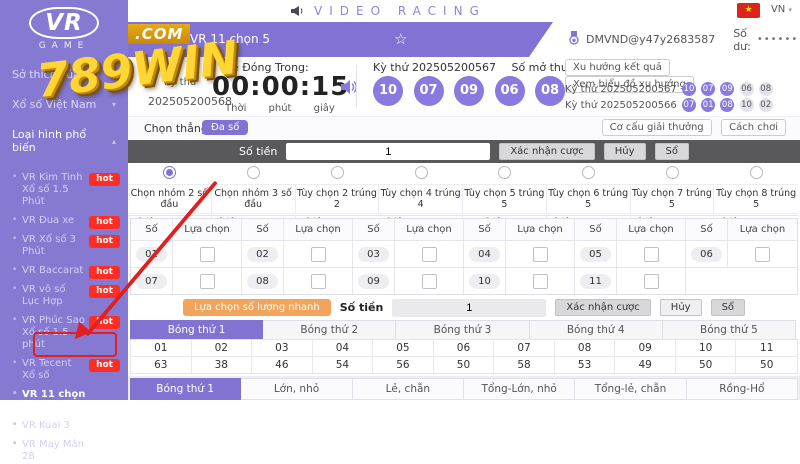  Describe the element at coordinates (161, 348) in the screenshot. I see `stat-number: 01` at that location.